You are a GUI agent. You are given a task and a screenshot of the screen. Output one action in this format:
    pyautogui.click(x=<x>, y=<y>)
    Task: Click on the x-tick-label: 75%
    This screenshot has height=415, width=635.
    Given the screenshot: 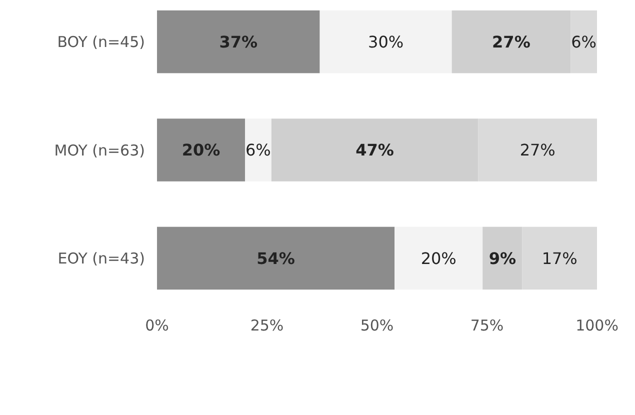 What is the action you would take?
    pyautogui.click(x=487, y=325)
    